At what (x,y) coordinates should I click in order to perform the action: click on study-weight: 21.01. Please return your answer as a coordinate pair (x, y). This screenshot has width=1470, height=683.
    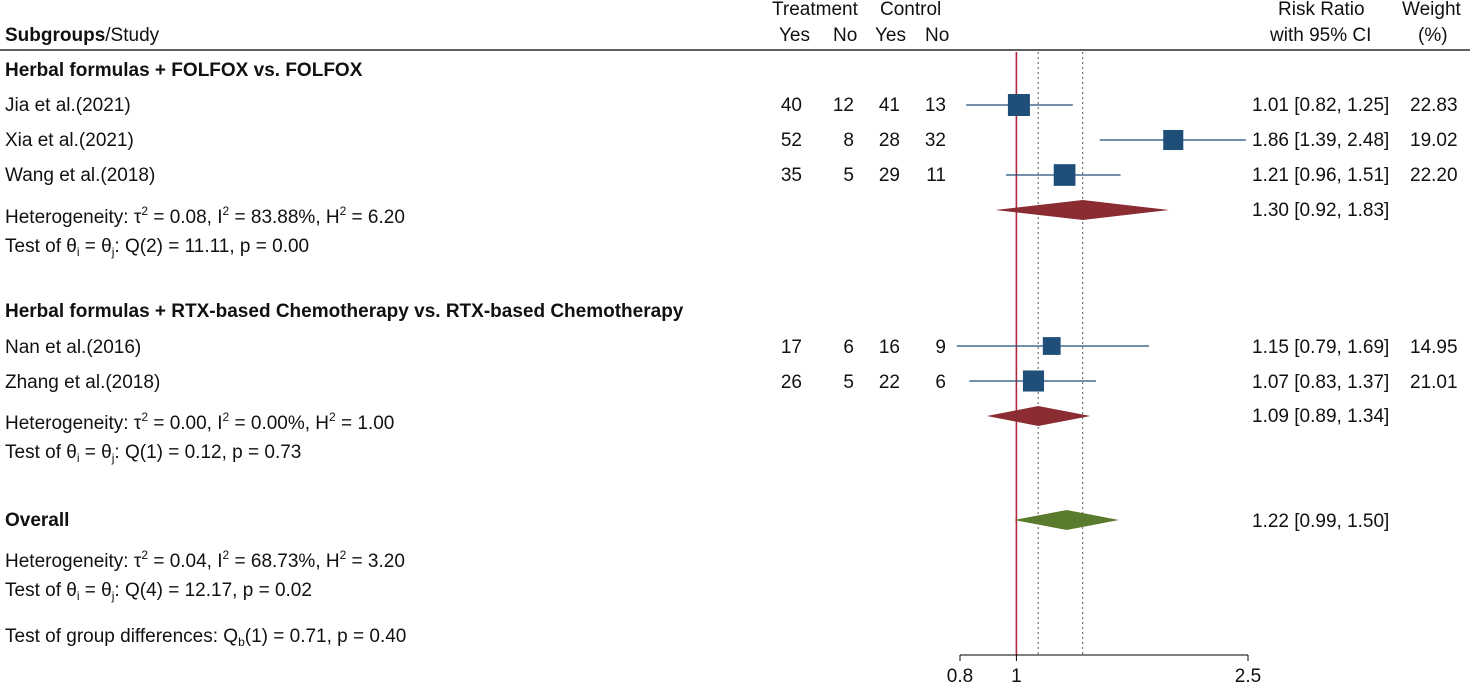
    Looking at the image, I should click on (1434, 382).